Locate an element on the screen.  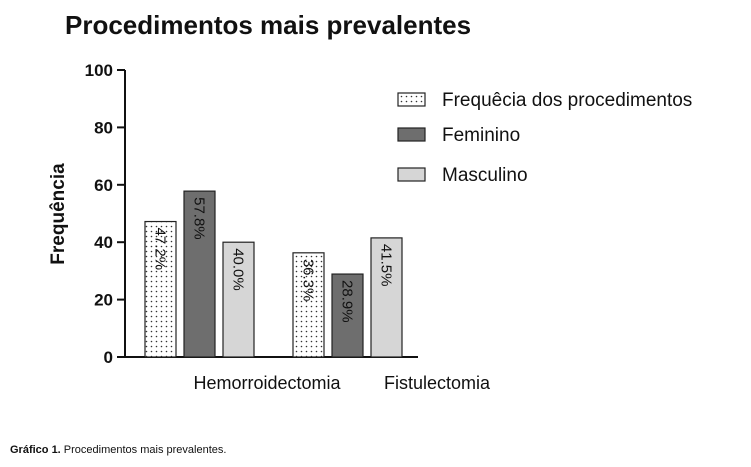
legend-entry-label: Masculino is located at coordinates (485, 175).